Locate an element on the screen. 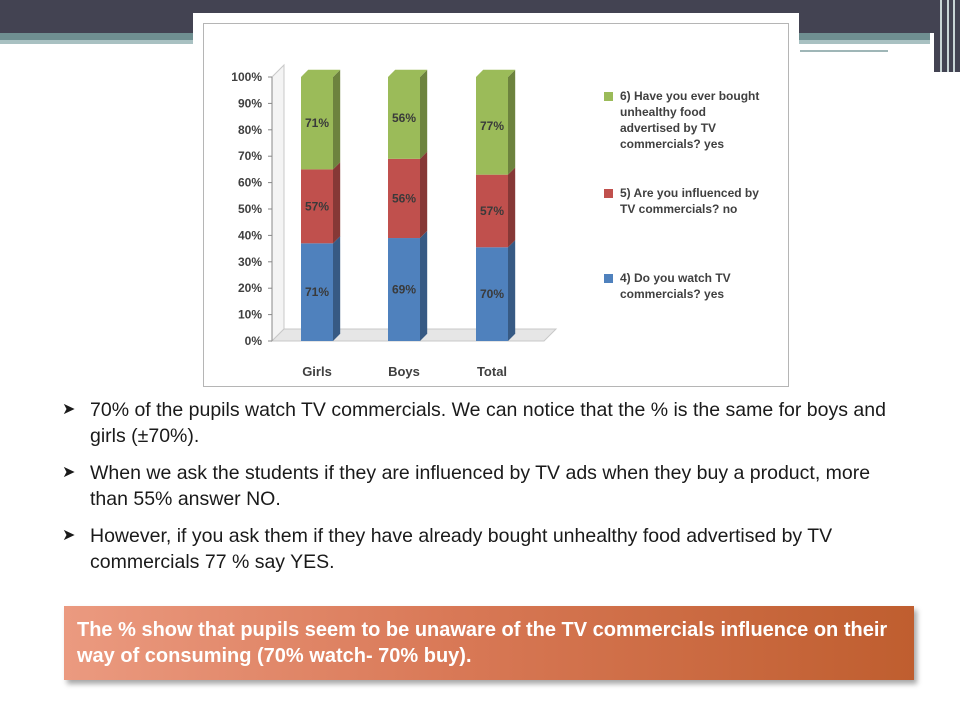 Image resolution: width=960 pixels, height=720 pixels. y-tick-label: 50% is located at coordinates (250, 209).